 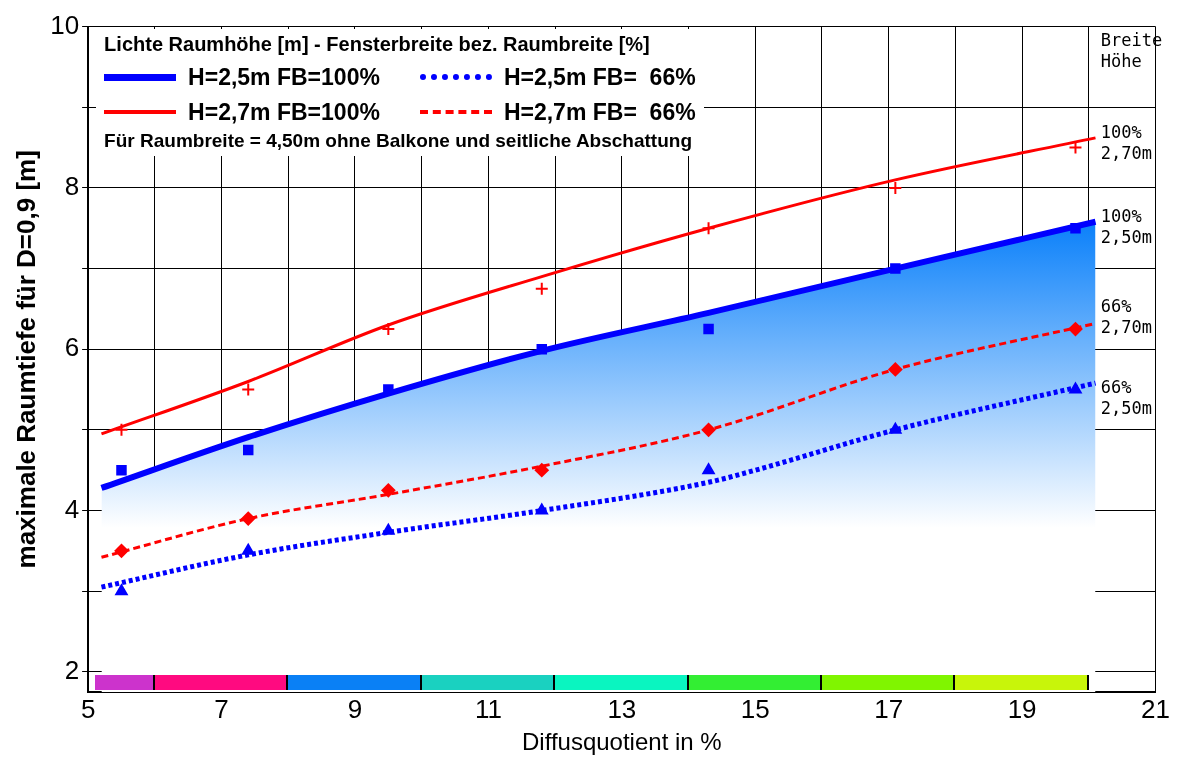 I want to click on legend-label: H=2,7m FB=100%, so click(x=284, y=112).